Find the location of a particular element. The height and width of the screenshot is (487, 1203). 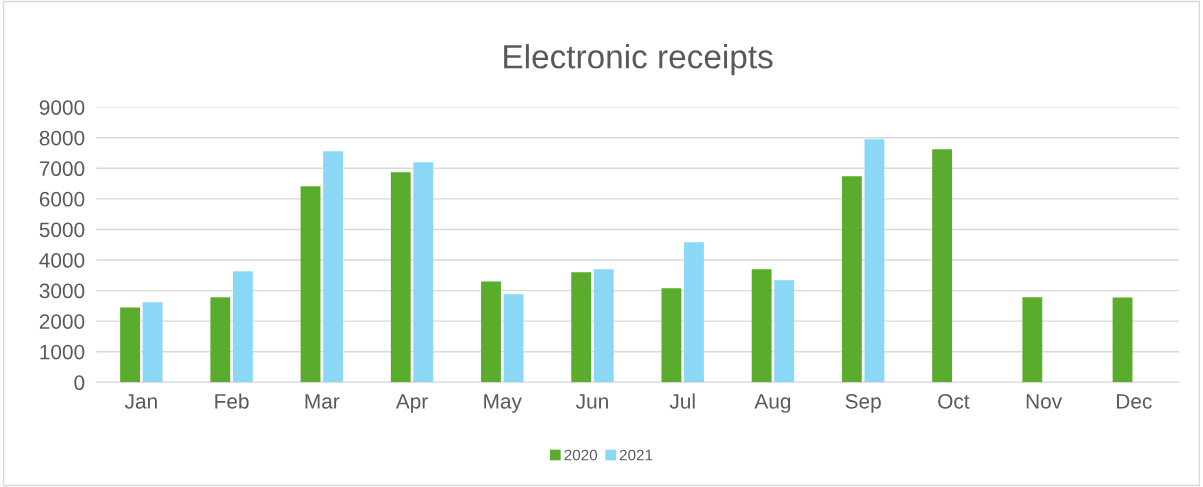

y-tick-label: 6000 is located at coordinates (62, 199).